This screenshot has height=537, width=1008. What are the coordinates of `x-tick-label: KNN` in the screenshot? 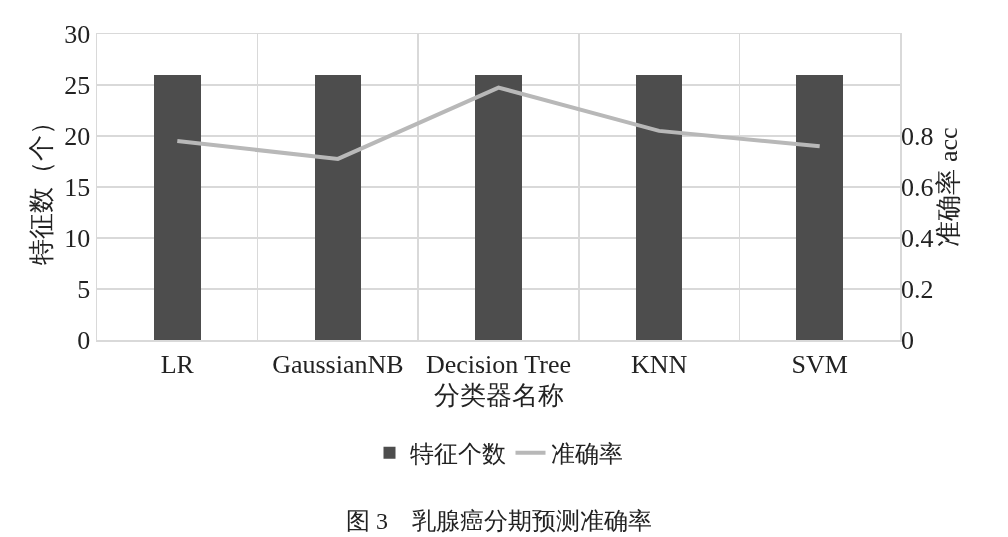 It's located at (659, 364).